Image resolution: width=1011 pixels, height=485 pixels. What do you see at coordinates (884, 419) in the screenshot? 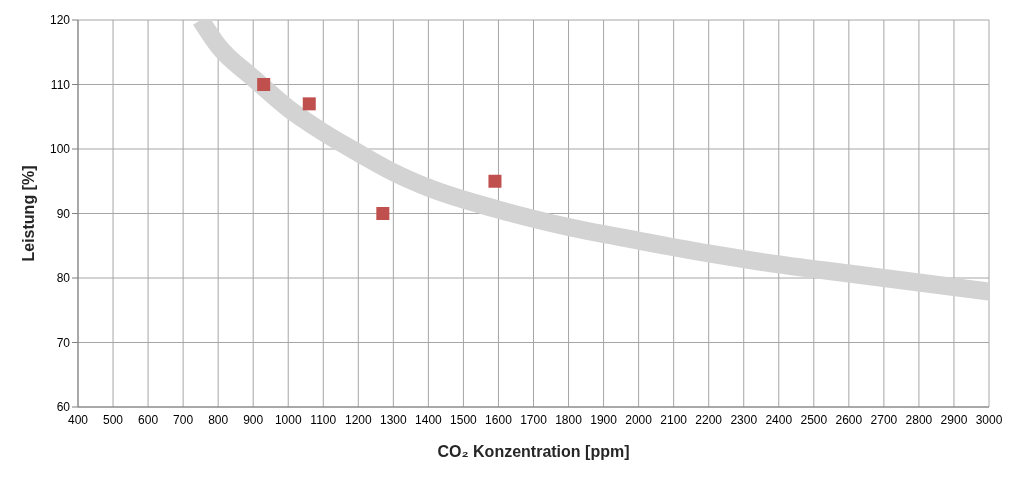
I see `x-tick-label: 2700` at bounding box center [884, 419].